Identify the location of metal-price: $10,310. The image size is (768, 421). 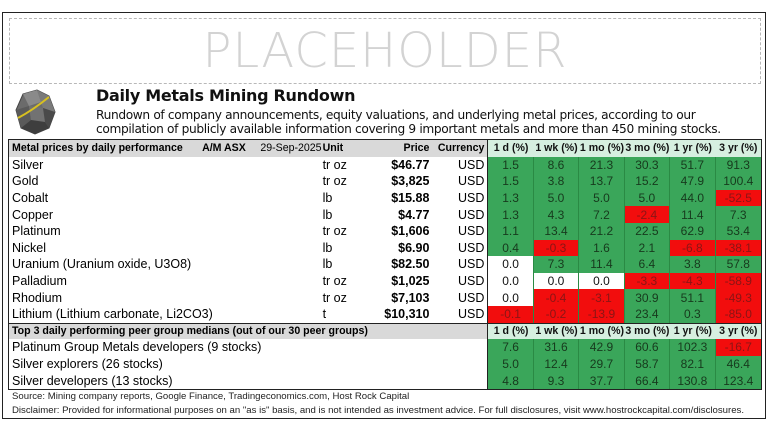
(407, 314).